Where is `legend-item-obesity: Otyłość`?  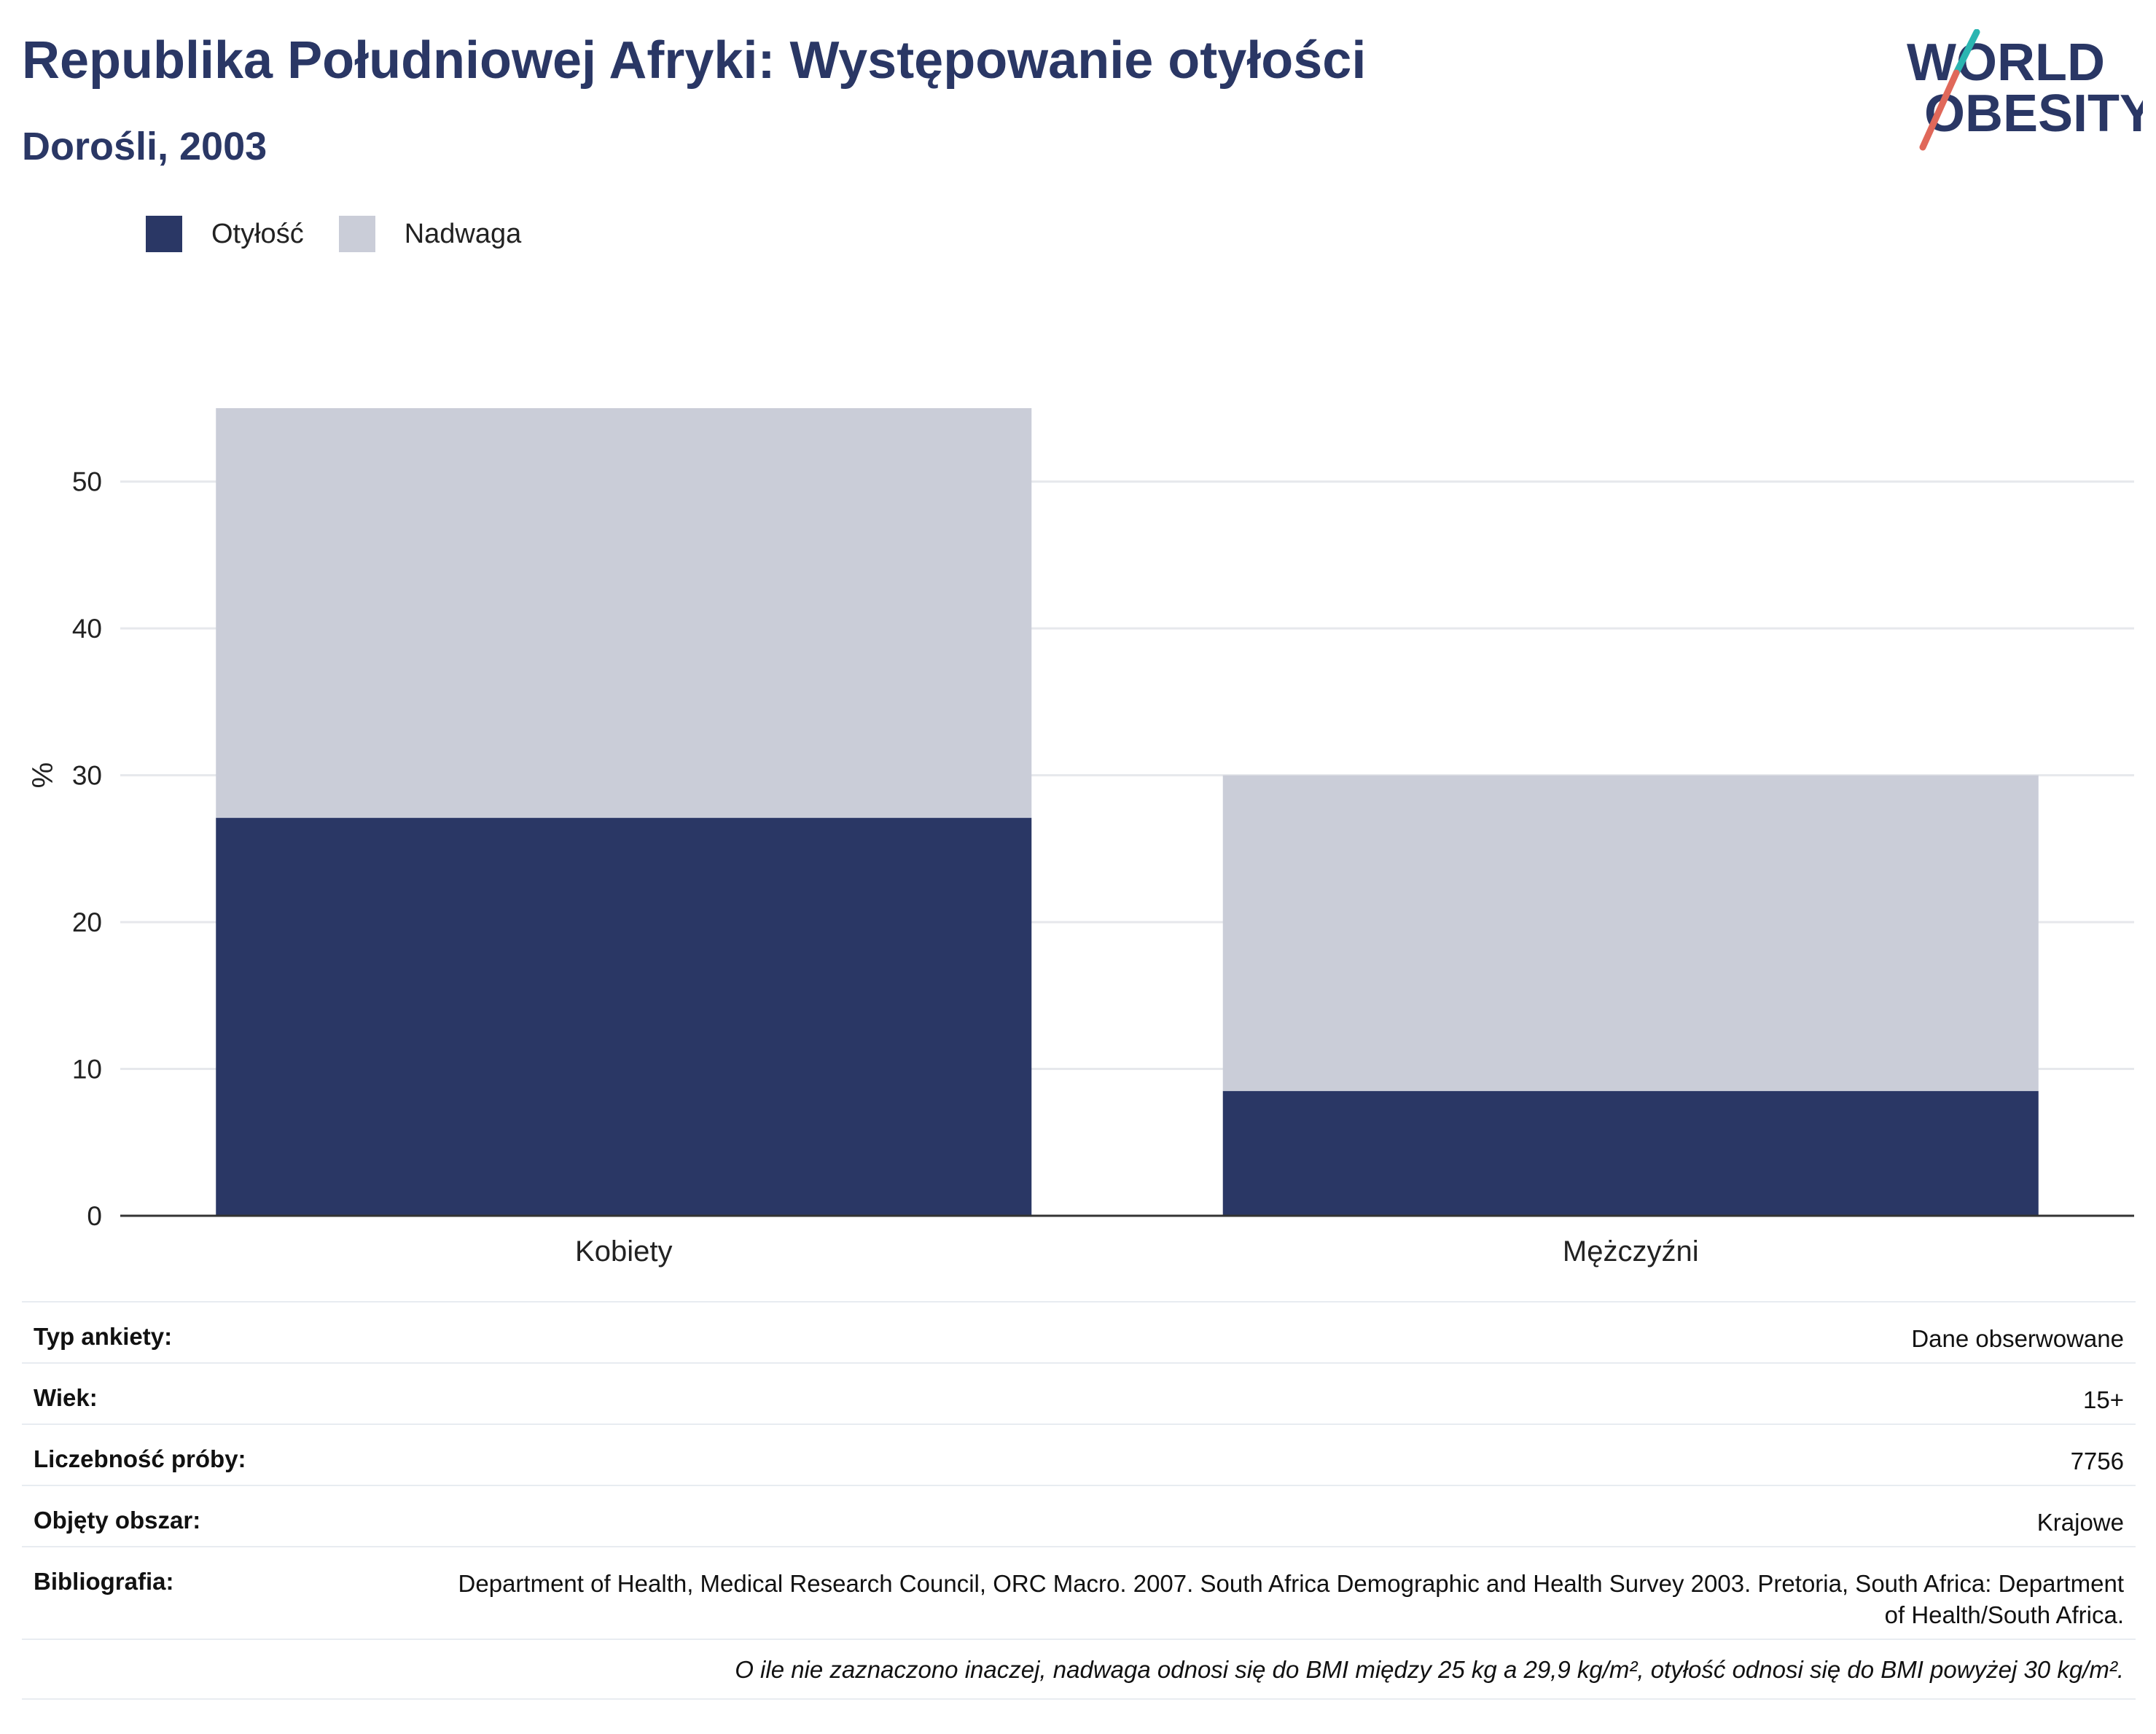 legend-item-obesity: Otyłość is located at coordinates (225, 234).